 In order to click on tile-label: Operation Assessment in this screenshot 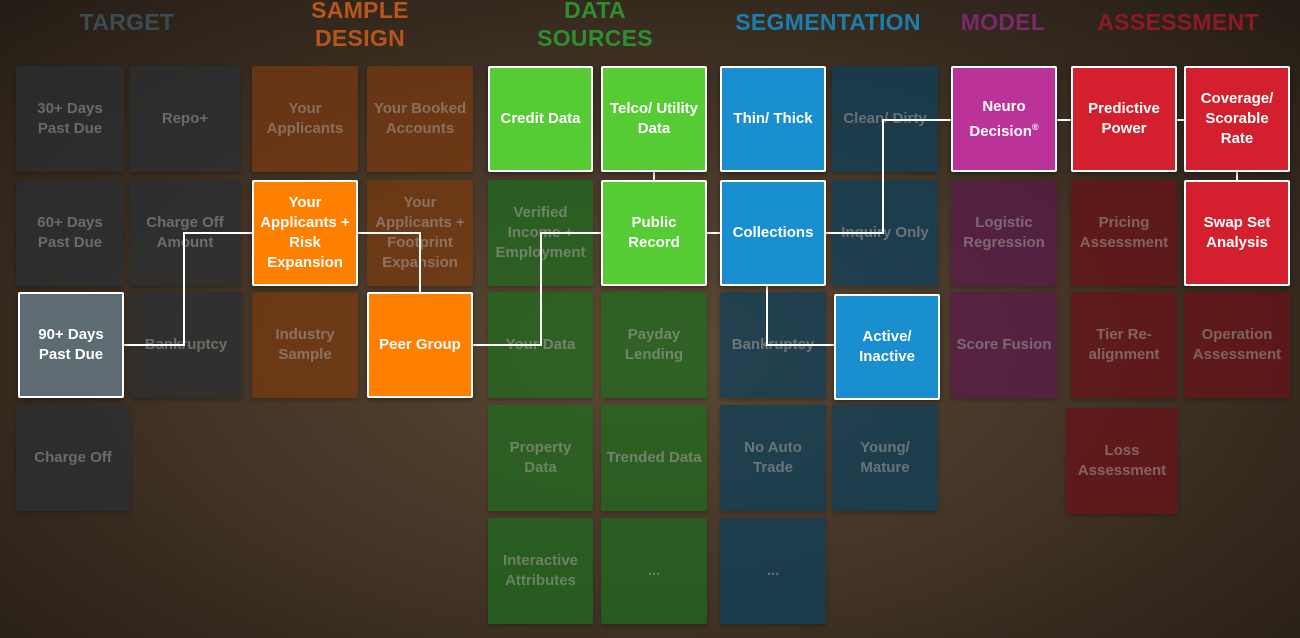, I will do `click(1237, 344)`.